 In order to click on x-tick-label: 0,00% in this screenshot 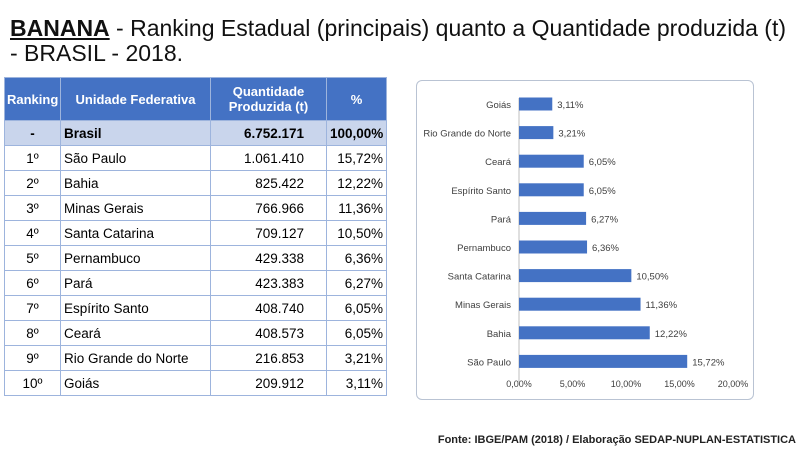, I will do `click(519, 384)`.